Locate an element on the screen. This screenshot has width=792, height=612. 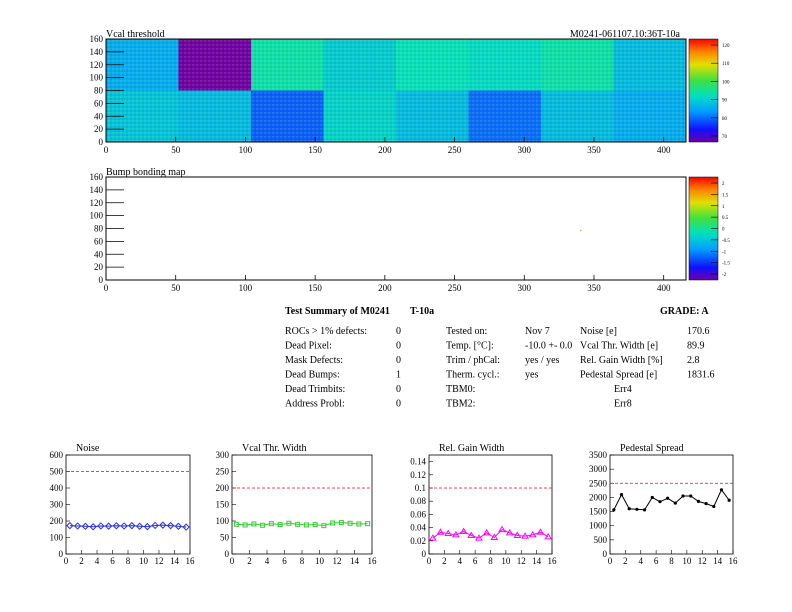
result-label: Vcal Thr. Width [e] is located at coordinates (619, 346).